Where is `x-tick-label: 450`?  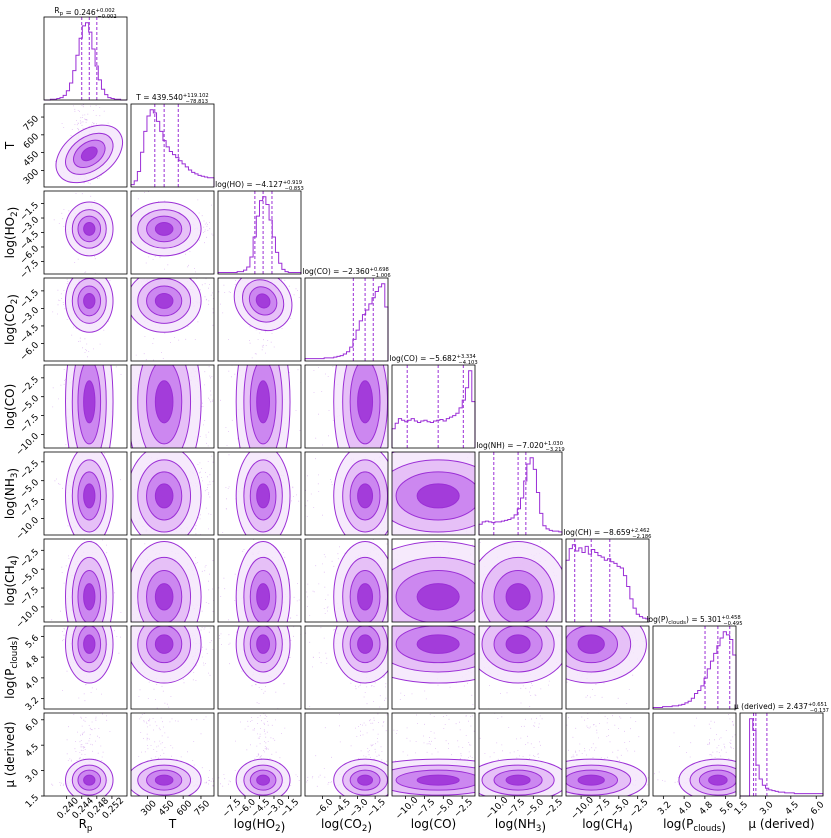
x-tick-label: 450 is located at coordinates (166, 808).